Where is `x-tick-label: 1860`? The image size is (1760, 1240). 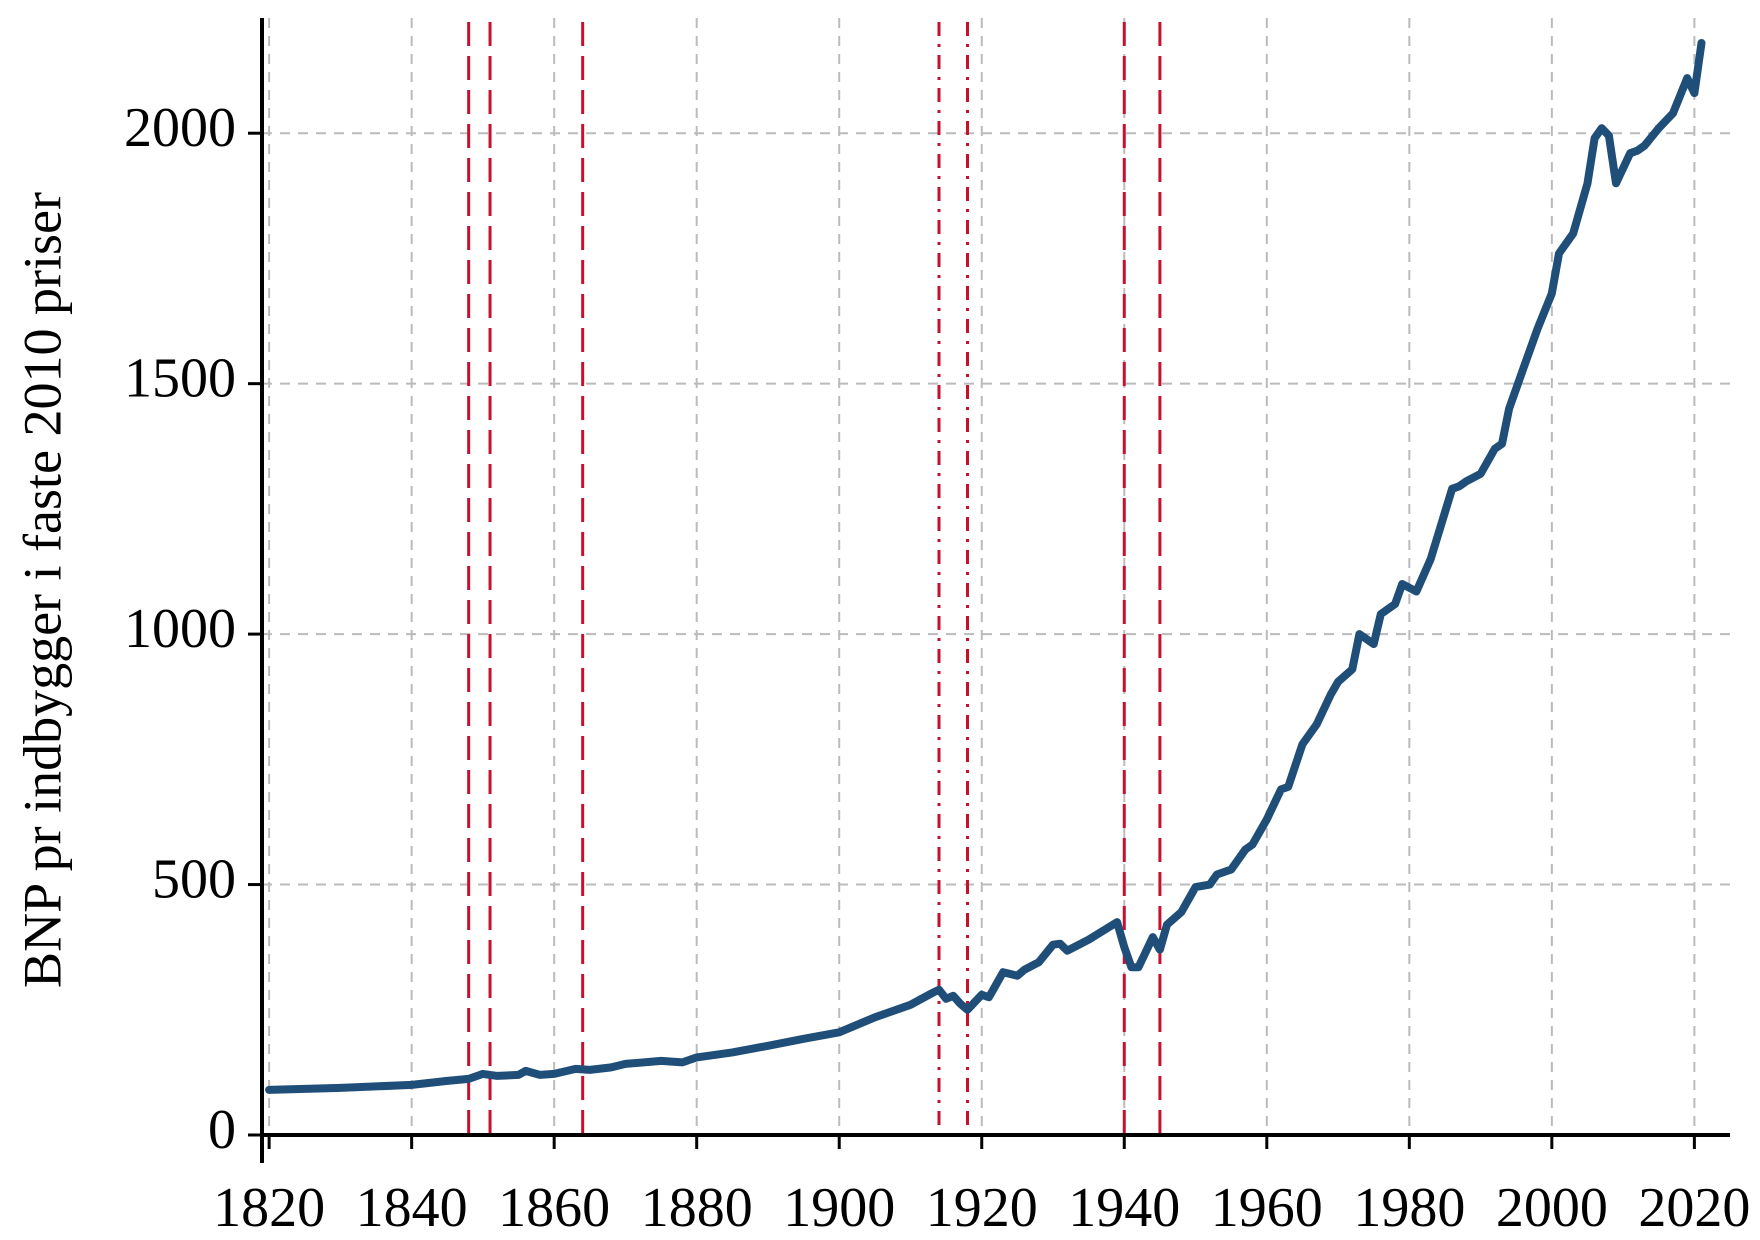
x-tick-label: 1860 is located at coordinates (554, 1208).